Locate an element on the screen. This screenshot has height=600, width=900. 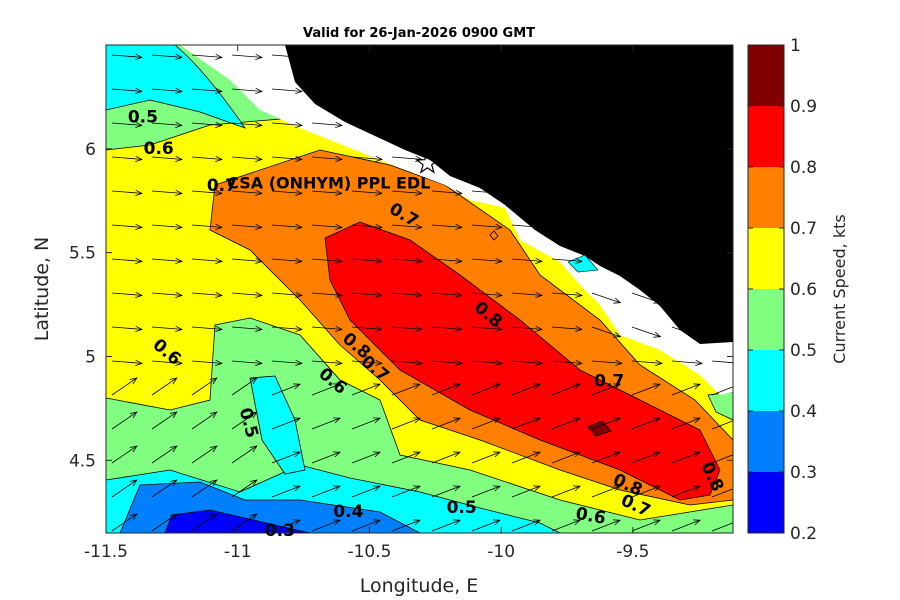
colorbar: 0.2 0.3 0.4 0.5 0.6 0.7 0.8 0.9 1 is located at coordinates (782, 290).